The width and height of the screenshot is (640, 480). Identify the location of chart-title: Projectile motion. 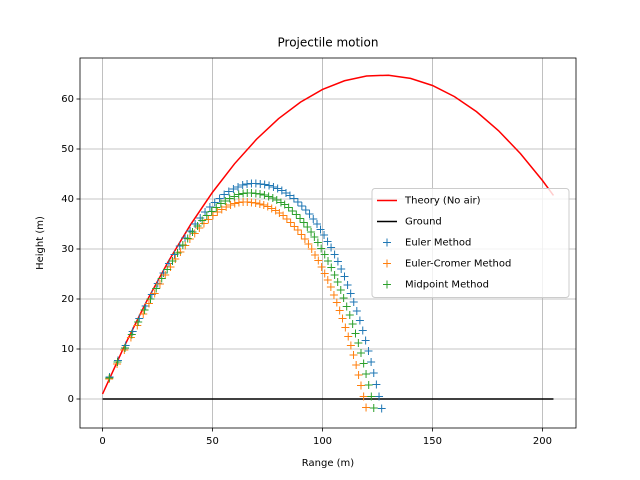
(328, 43).